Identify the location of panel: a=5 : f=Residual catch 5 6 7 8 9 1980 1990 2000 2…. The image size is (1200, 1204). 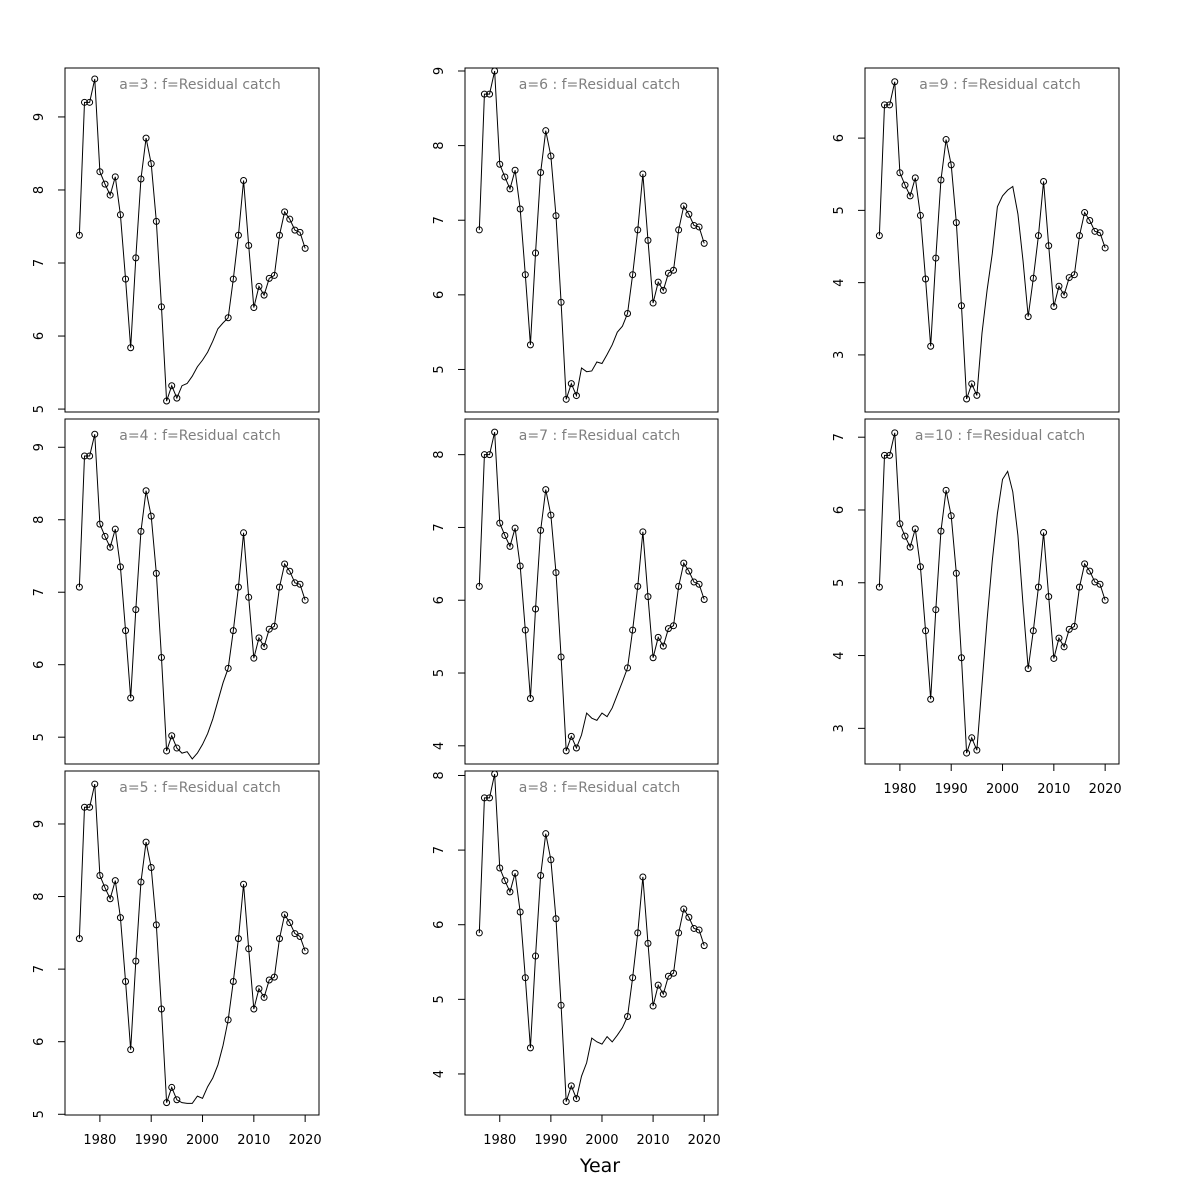
(177, 959).